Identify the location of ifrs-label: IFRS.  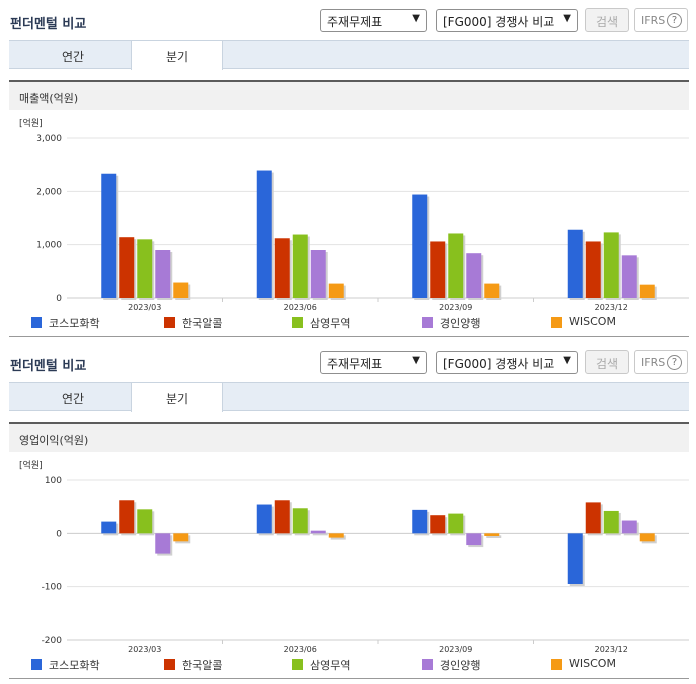
(653, 20).